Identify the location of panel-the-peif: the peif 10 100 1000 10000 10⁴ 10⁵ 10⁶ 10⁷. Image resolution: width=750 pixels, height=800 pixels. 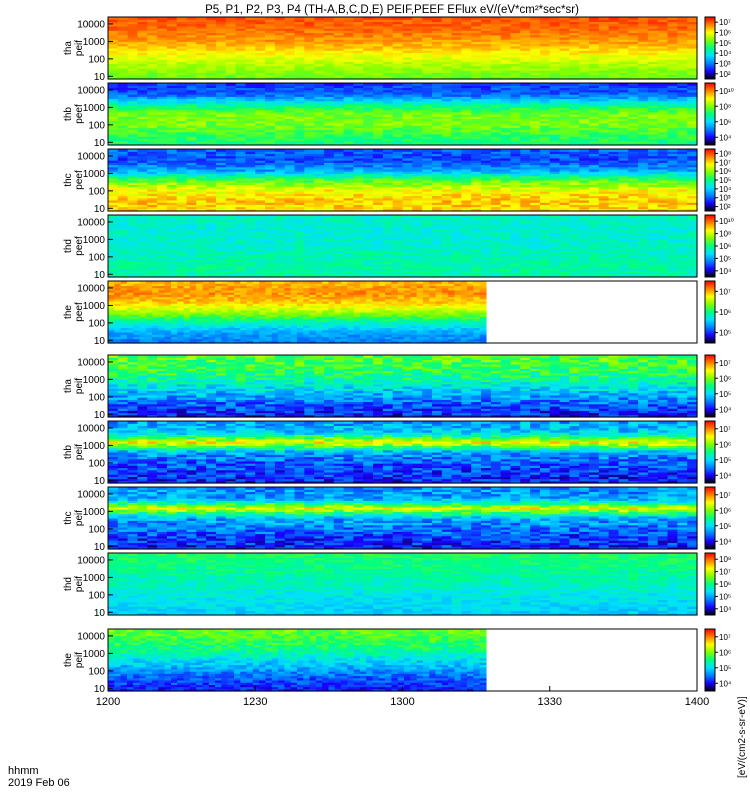
(397, 661).